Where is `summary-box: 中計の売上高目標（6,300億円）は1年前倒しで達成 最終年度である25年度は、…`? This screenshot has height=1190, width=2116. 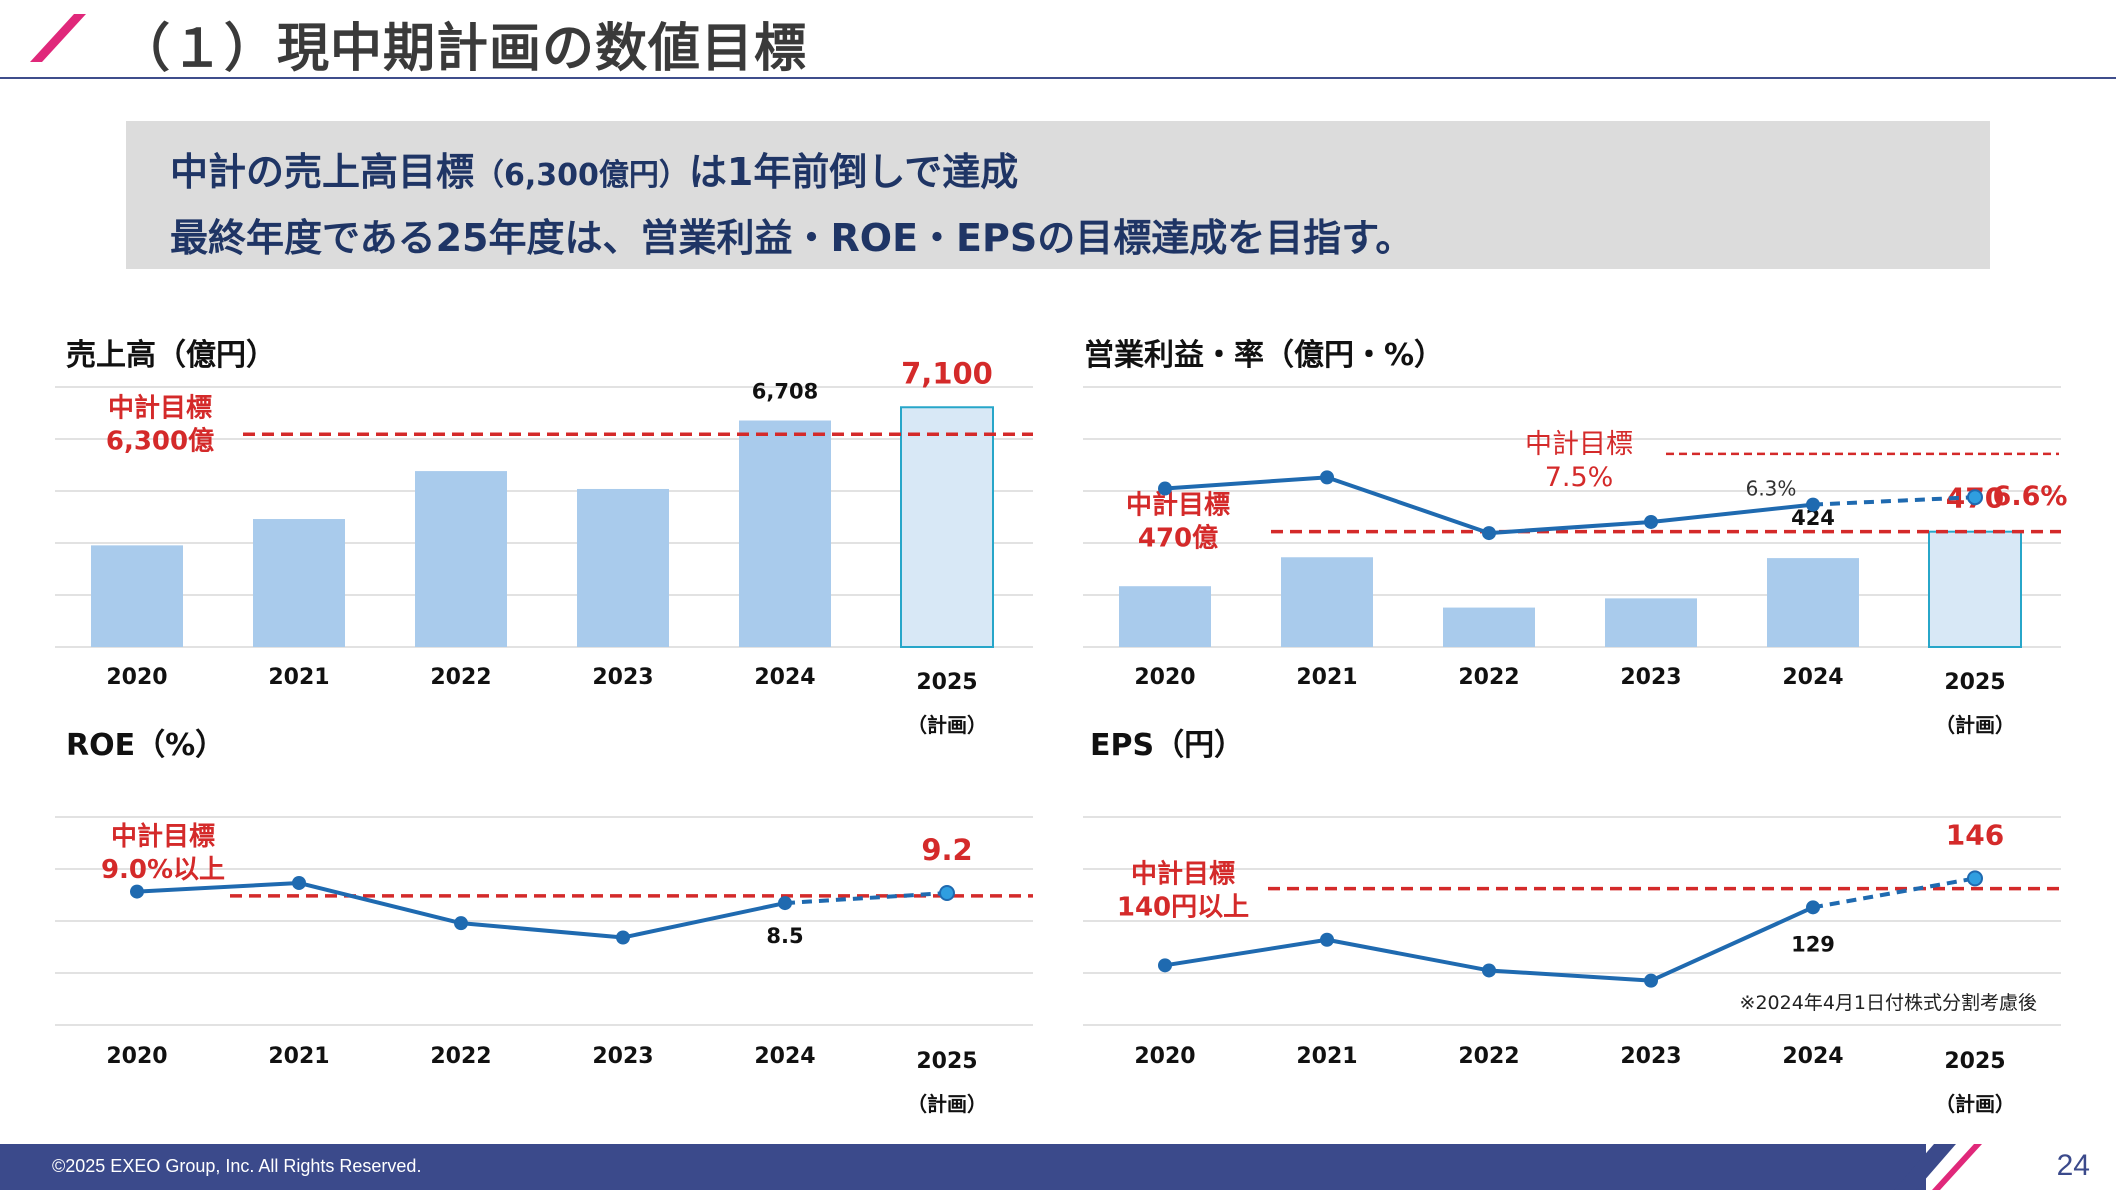
summary-box: 中計の売上高目標（6,300億円）は1年前倒しで達成 最終年度である25年度は、… is located at coordinates (1058, 195).